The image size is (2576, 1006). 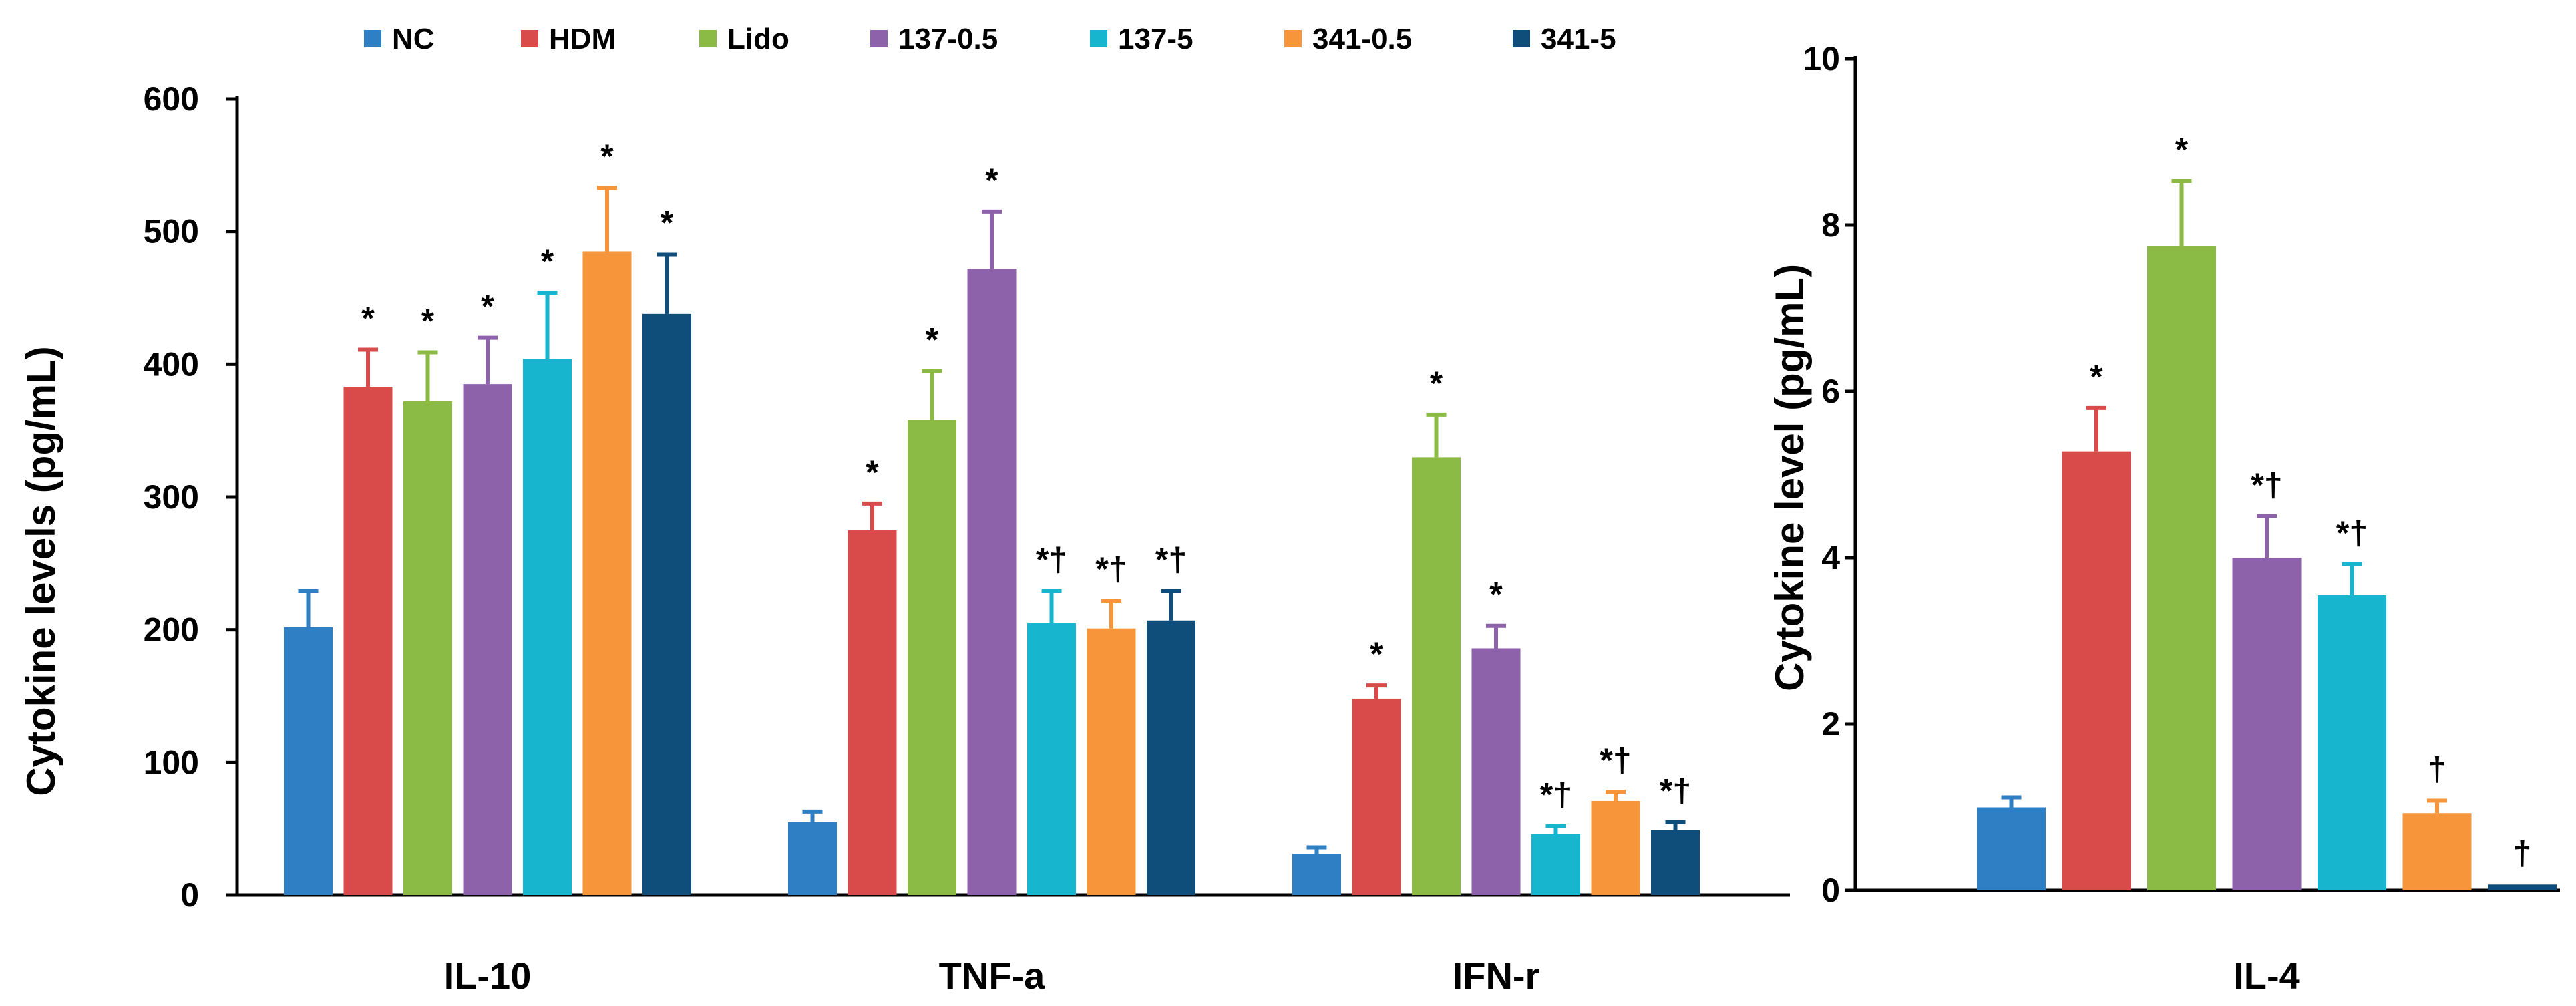 What do you see at coordinates (1155, 39) in the screenshot?
I see `legend-label-137-5: 137-5` at bounding box center [1155, 39].